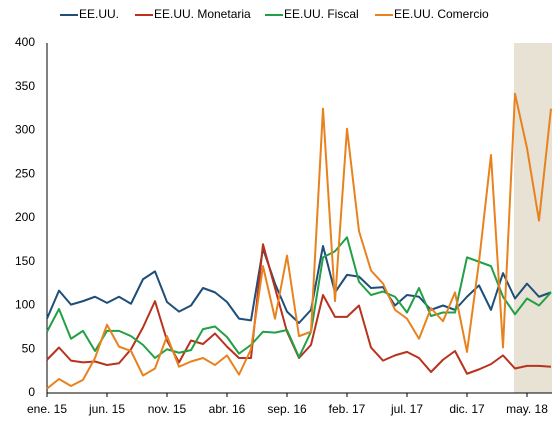 Image resolution: width=552 pixels, height=421 pixels. Describe the element at coordinates (25, 261) in the screenshot. I see `y-tick-label: 150` at that location.